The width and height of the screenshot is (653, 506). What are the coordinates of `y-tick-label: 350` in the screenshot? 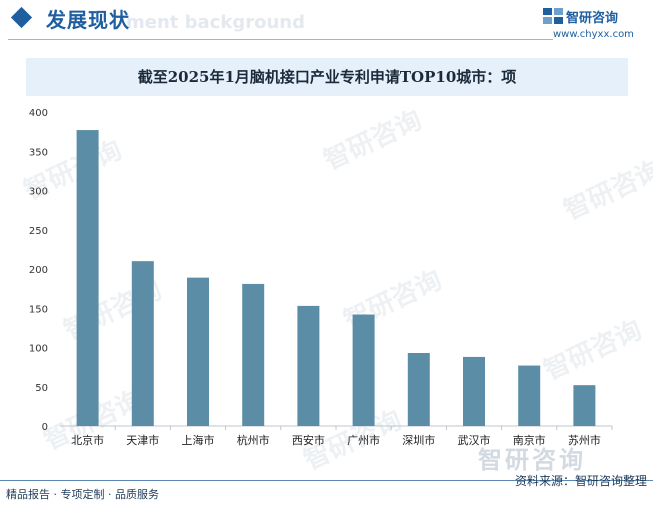 It's located at (38, 152).